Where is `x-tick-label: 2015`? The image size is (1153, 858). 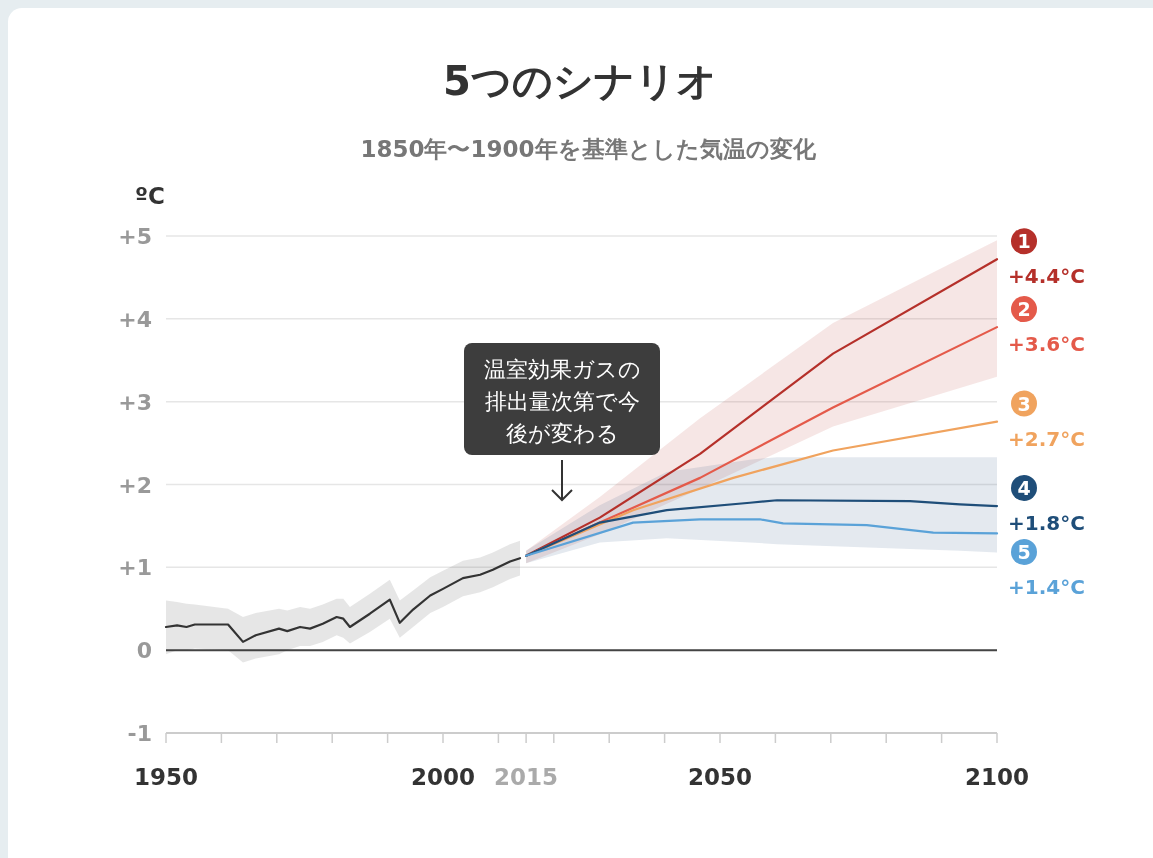
x-tick-label: 2015 is located at coordinates (526, 777).